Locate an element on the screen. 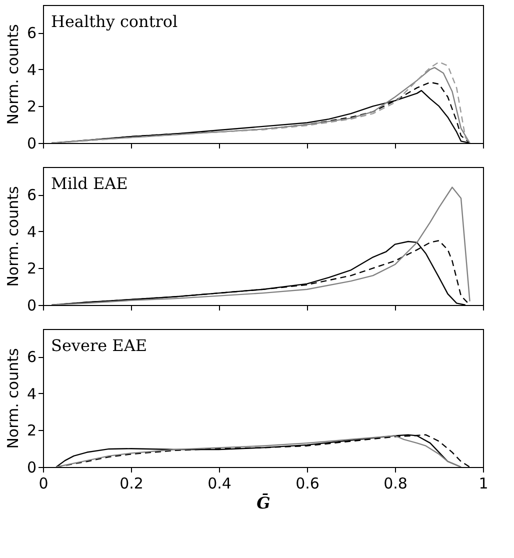 The height and width of the screenshot is (558, 514). x-tick-label: 0.2 is located at coordinates (132, 483).